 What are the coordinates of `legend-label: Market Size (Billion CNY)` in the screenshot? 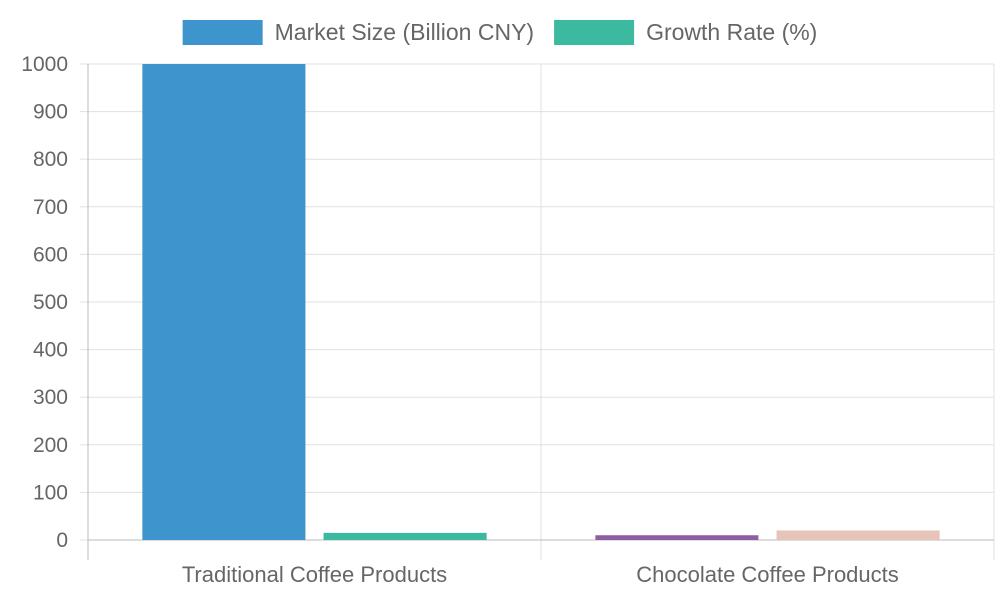 It's located at (404, 32).